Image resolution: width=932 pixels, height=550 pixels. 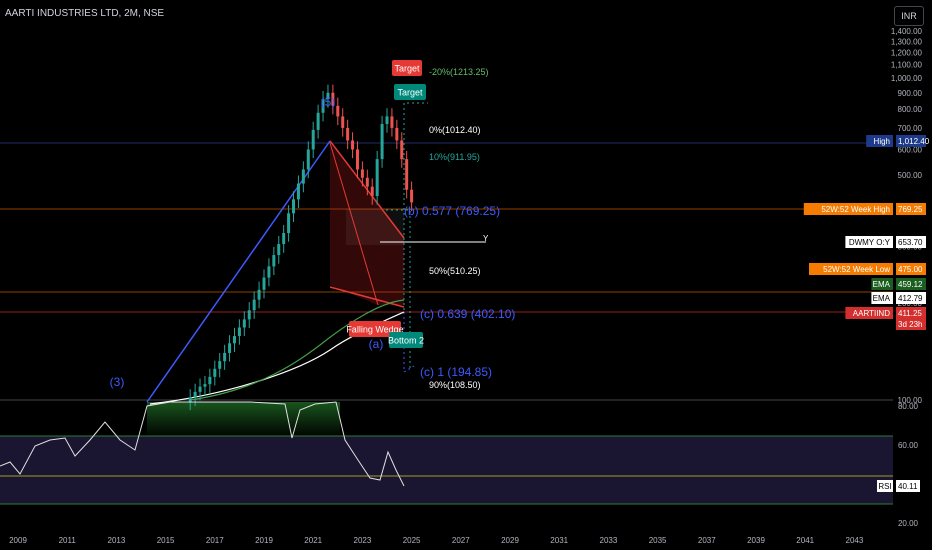 What do you see at coordinates (658, 540) in the screenshot?
I see `time-tick-label: 2035` at bounding box center [658, 540].